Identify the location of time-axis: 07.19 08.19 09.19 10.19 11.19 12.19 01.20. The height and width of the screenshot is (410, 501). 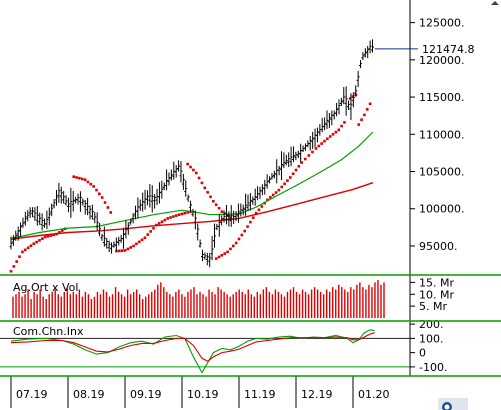
(200, 392).